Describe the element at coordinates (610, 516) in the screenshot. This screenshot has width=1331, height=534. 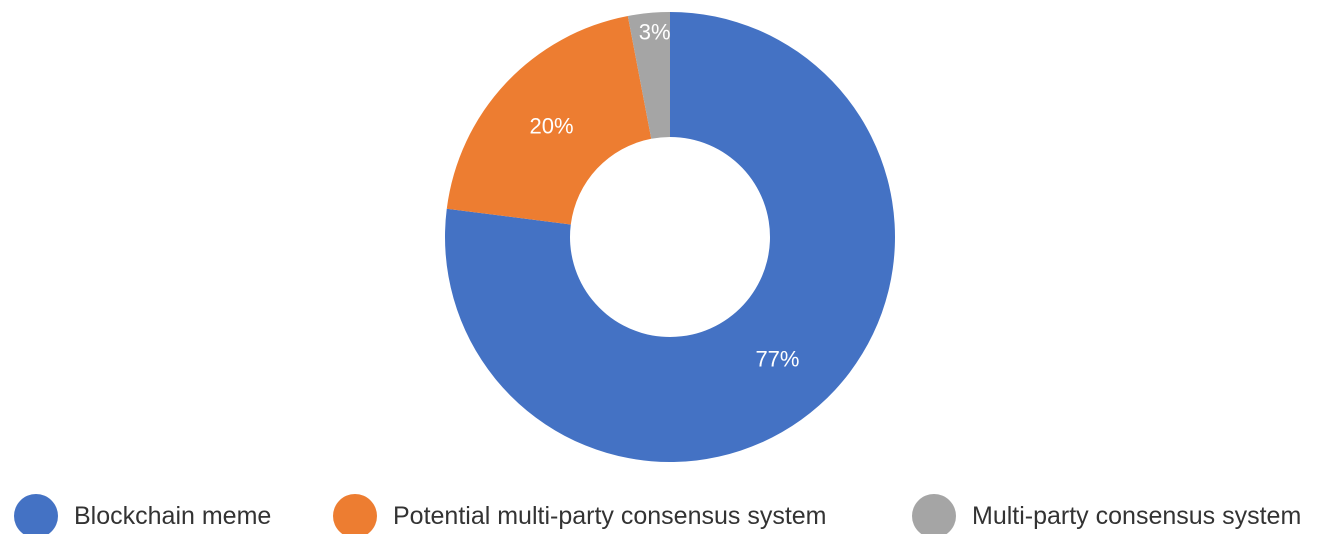
I see `legend-label-potential-multi-party-consensus-system: Potential multi-party consensus system` at that location.